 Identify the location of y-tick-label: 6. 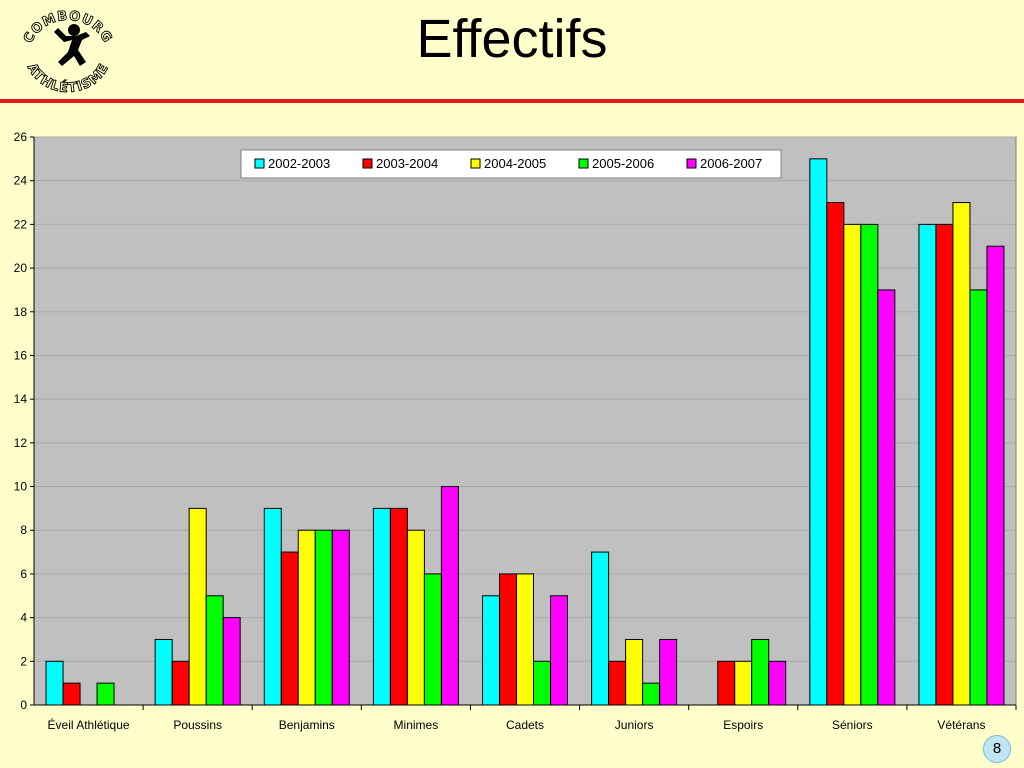
(23, 574).